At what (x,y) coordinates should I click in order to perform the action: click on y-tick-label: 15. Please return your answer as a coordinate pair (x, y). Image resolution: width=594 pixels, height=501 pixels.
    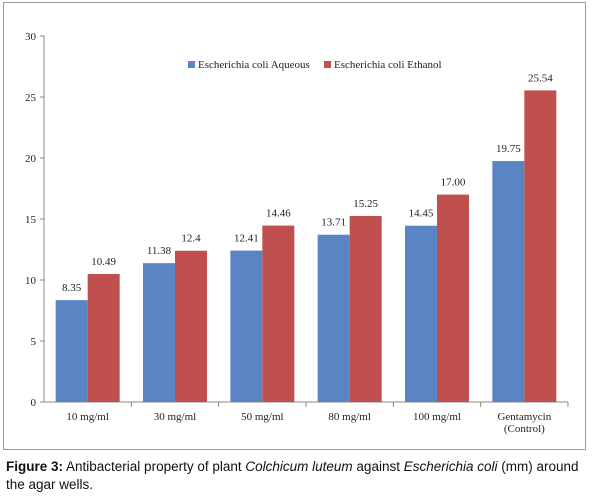
    Looking at the image, I should click on (31, 220).